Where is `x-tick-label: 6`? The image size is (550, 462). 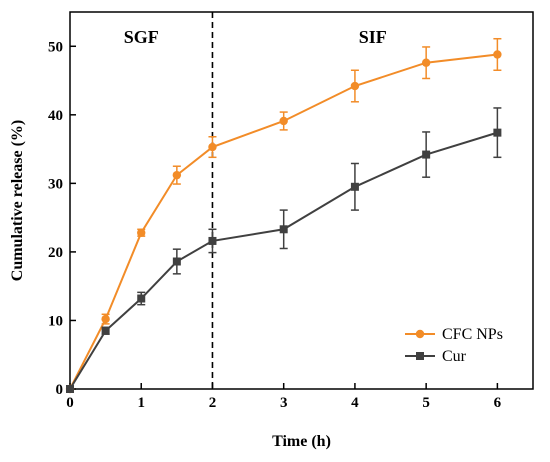 x-tick-label: 6 is located at coordinates (498, 403).